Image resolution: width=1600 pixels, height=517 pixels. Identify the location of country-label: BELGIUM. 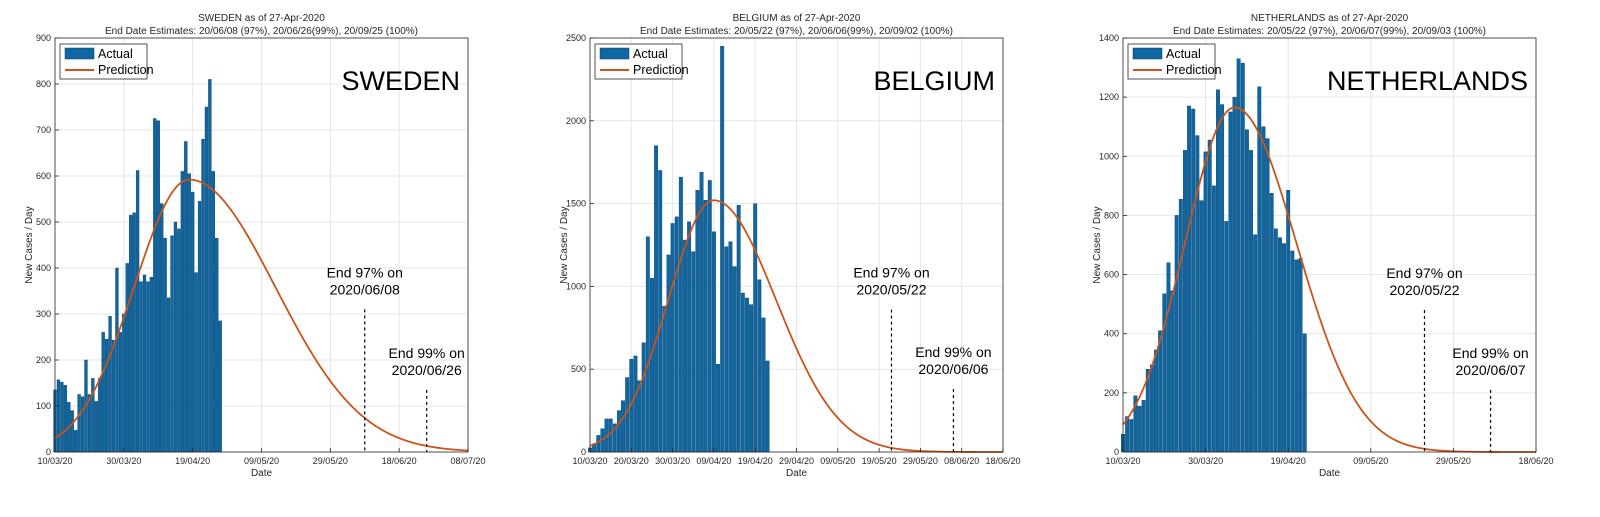
(934, 81).